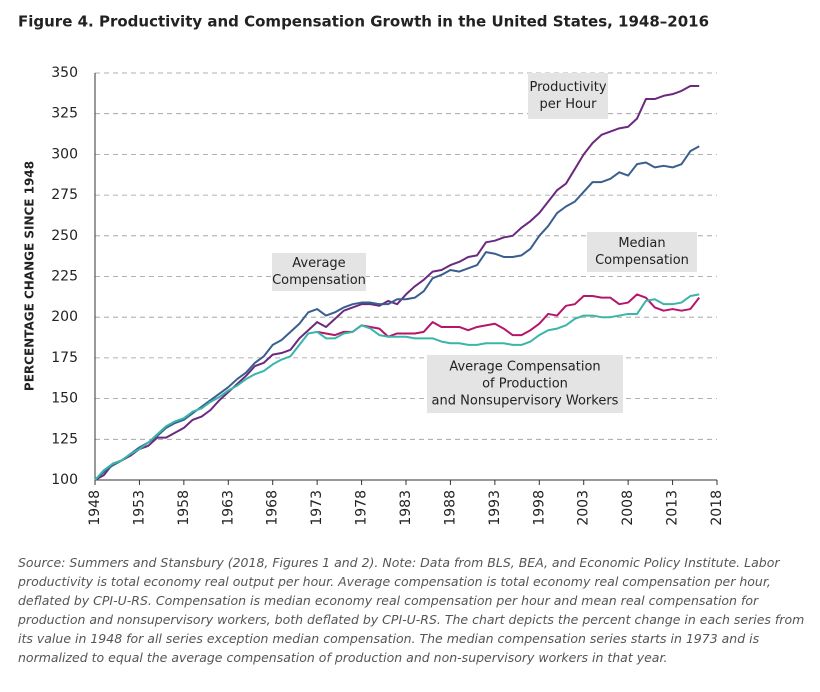 The width and height of the screenshot is (820, 692). I want to click on x-tick-label: 1973, so click(317, 508).